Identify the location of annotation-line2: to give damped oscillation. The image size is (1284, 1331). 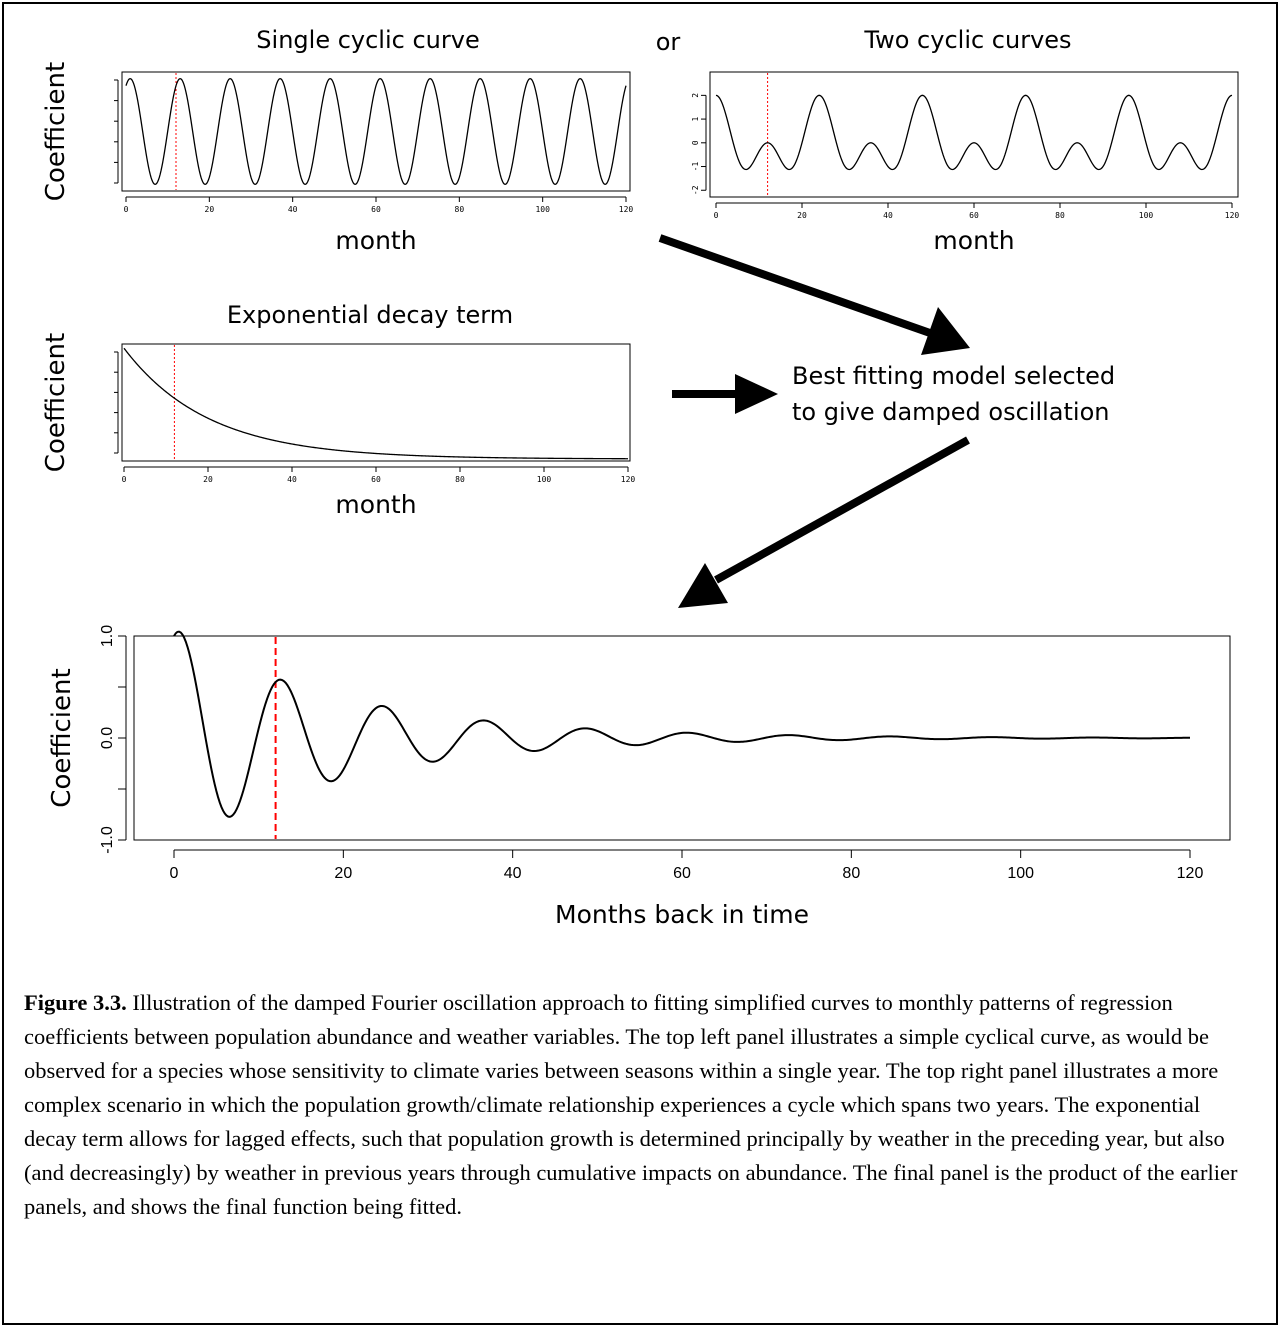
(950, 412).